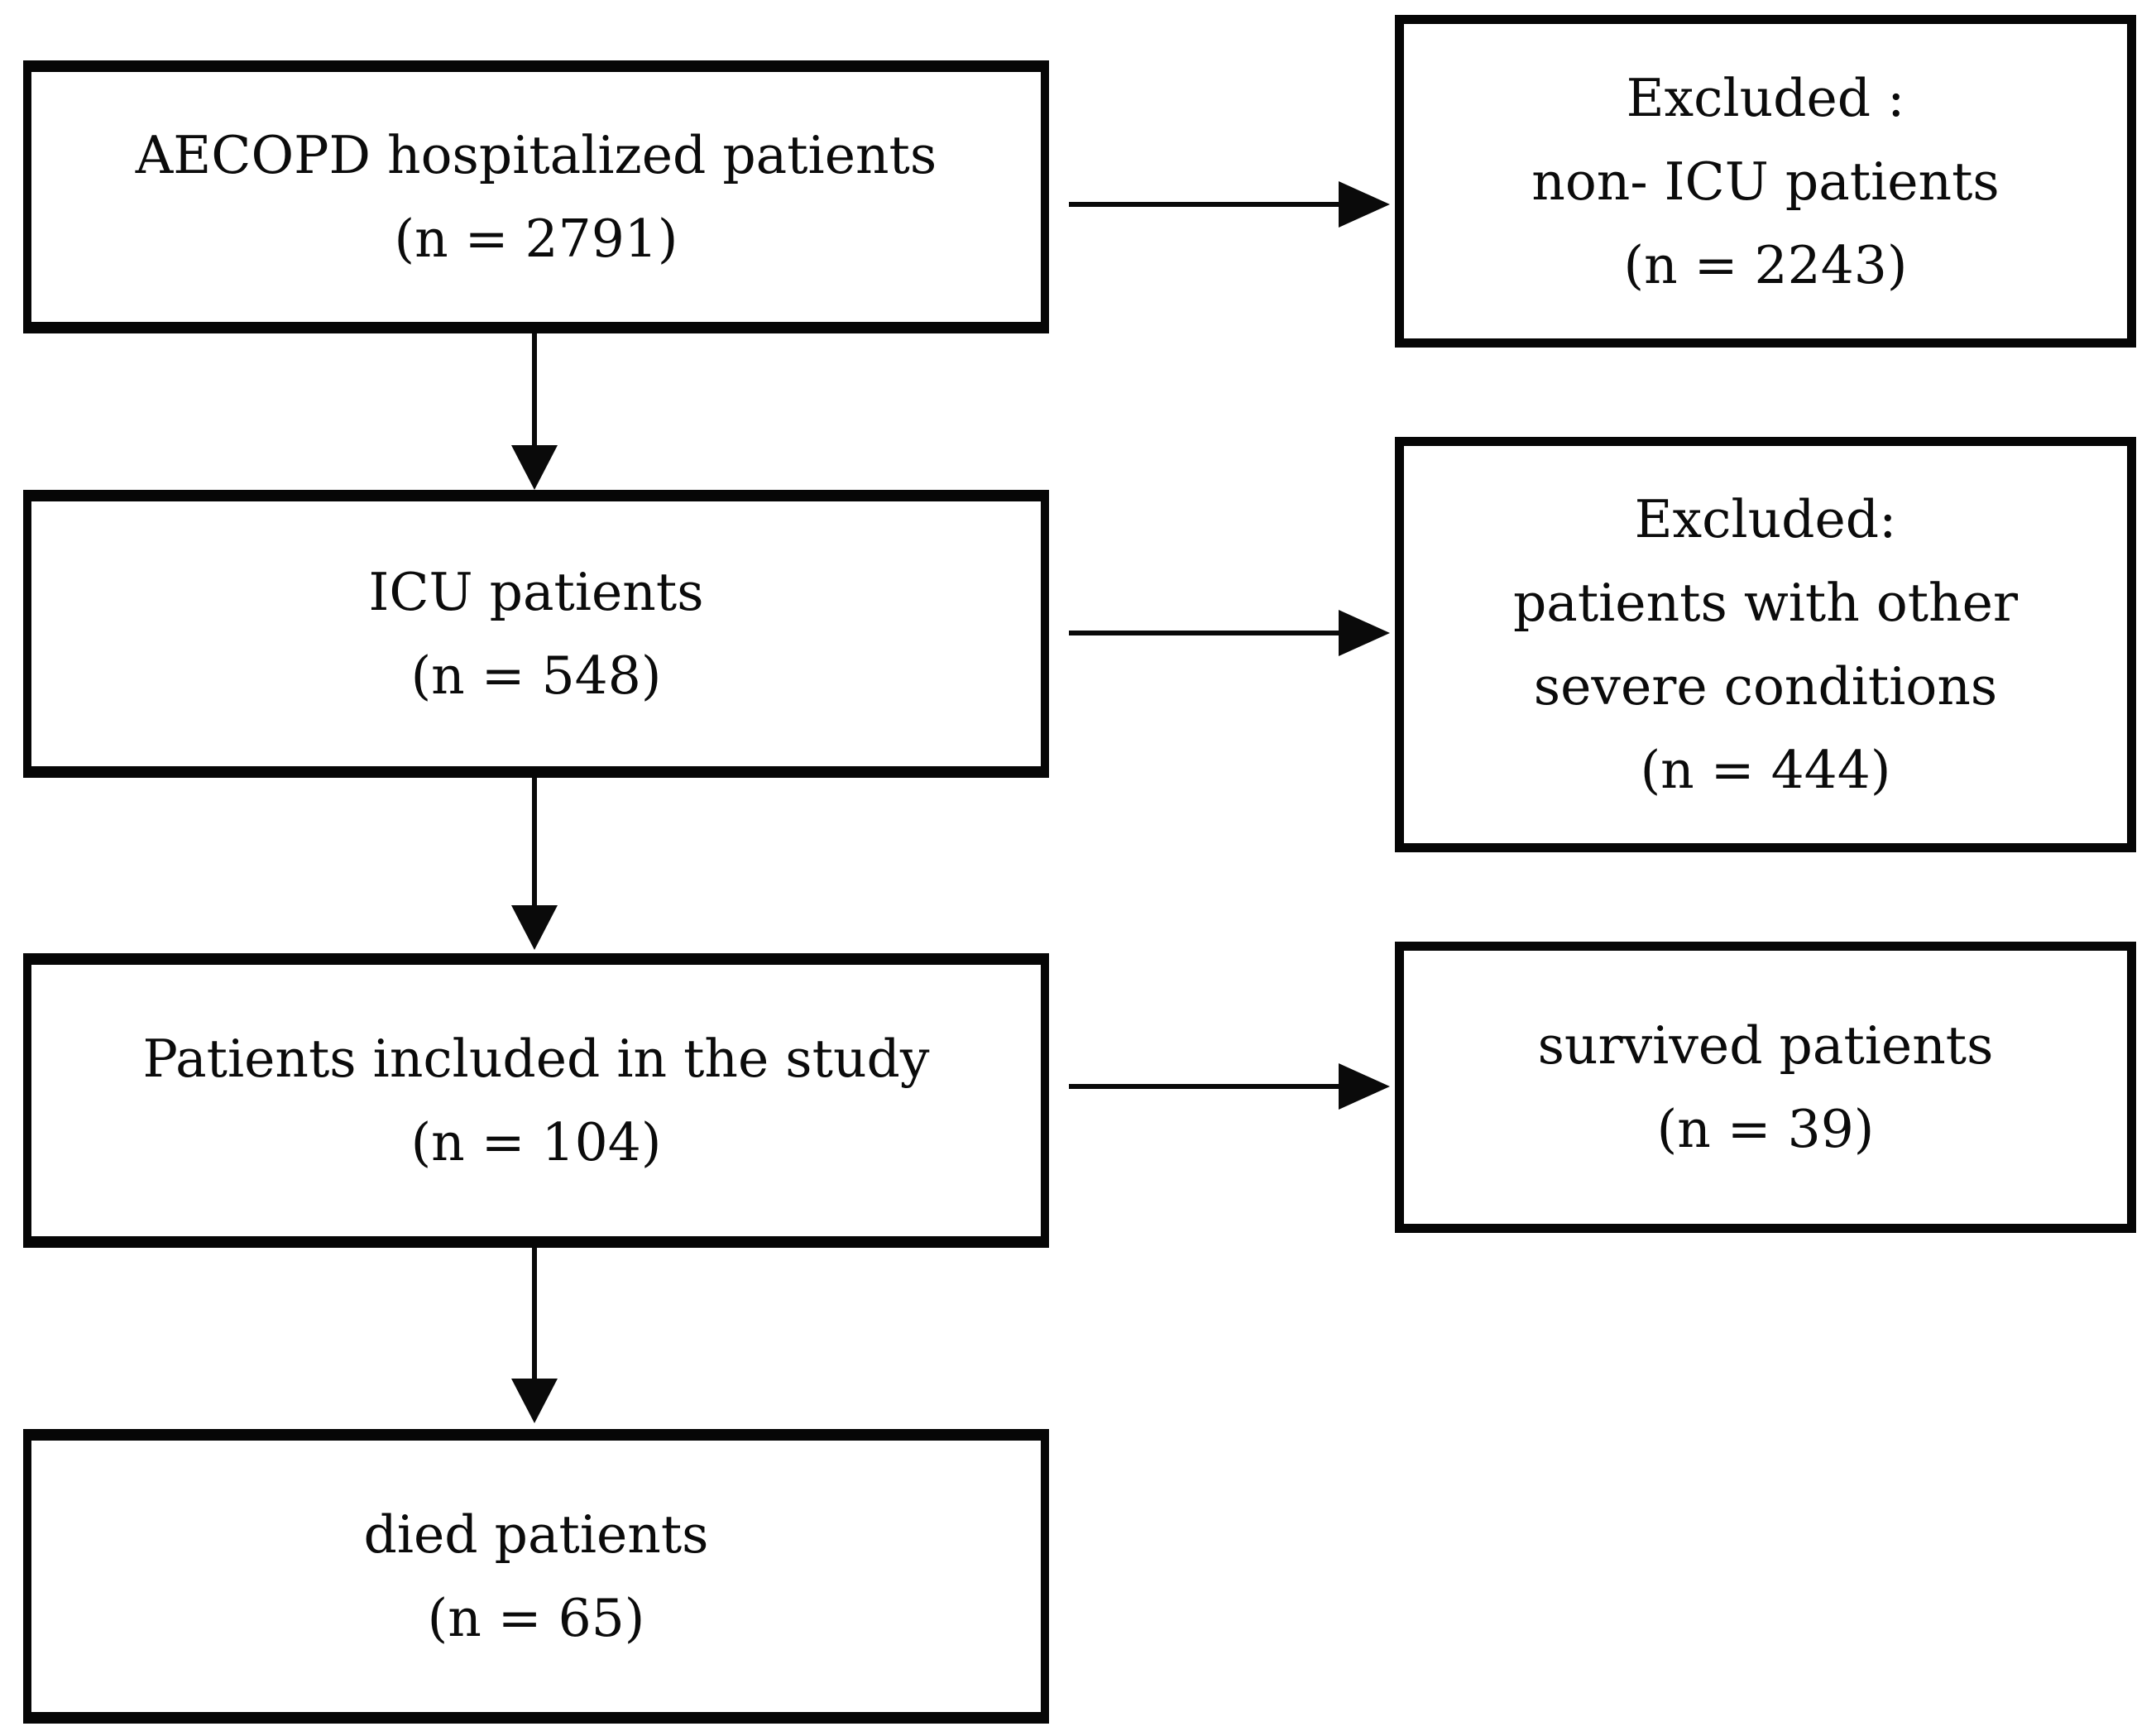 The image size is (2156, 1736). I want to click on box-label-line: Patients included in the study, so click(536, 1059).